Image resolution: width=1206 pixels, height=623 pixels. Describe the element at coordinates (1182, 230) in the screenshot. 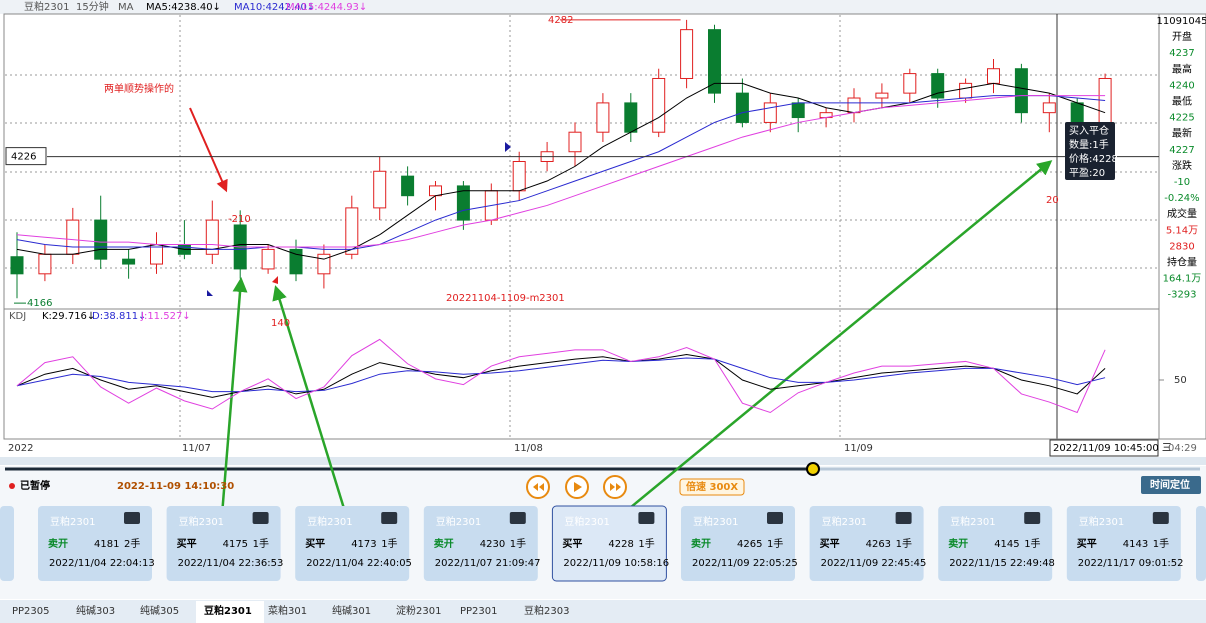

I see `info-value: 5.14万` at that location.